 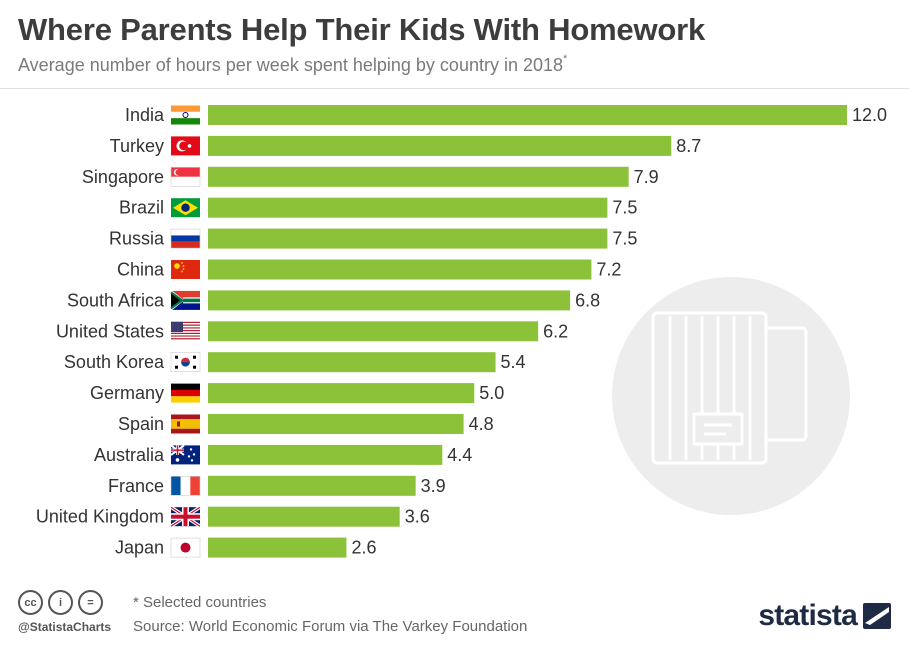 I want to click on brand-wordmark: statista, so click(x=807, y=615).